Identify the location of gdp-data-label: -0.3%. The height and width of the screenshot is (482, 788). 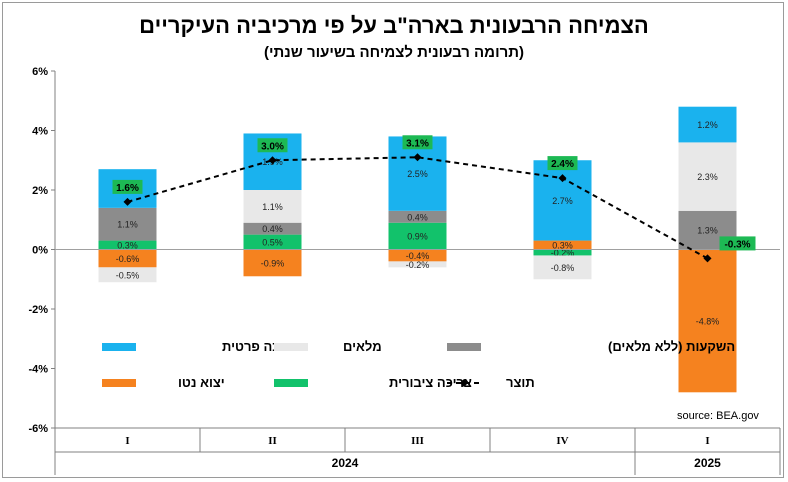
(737, 244).